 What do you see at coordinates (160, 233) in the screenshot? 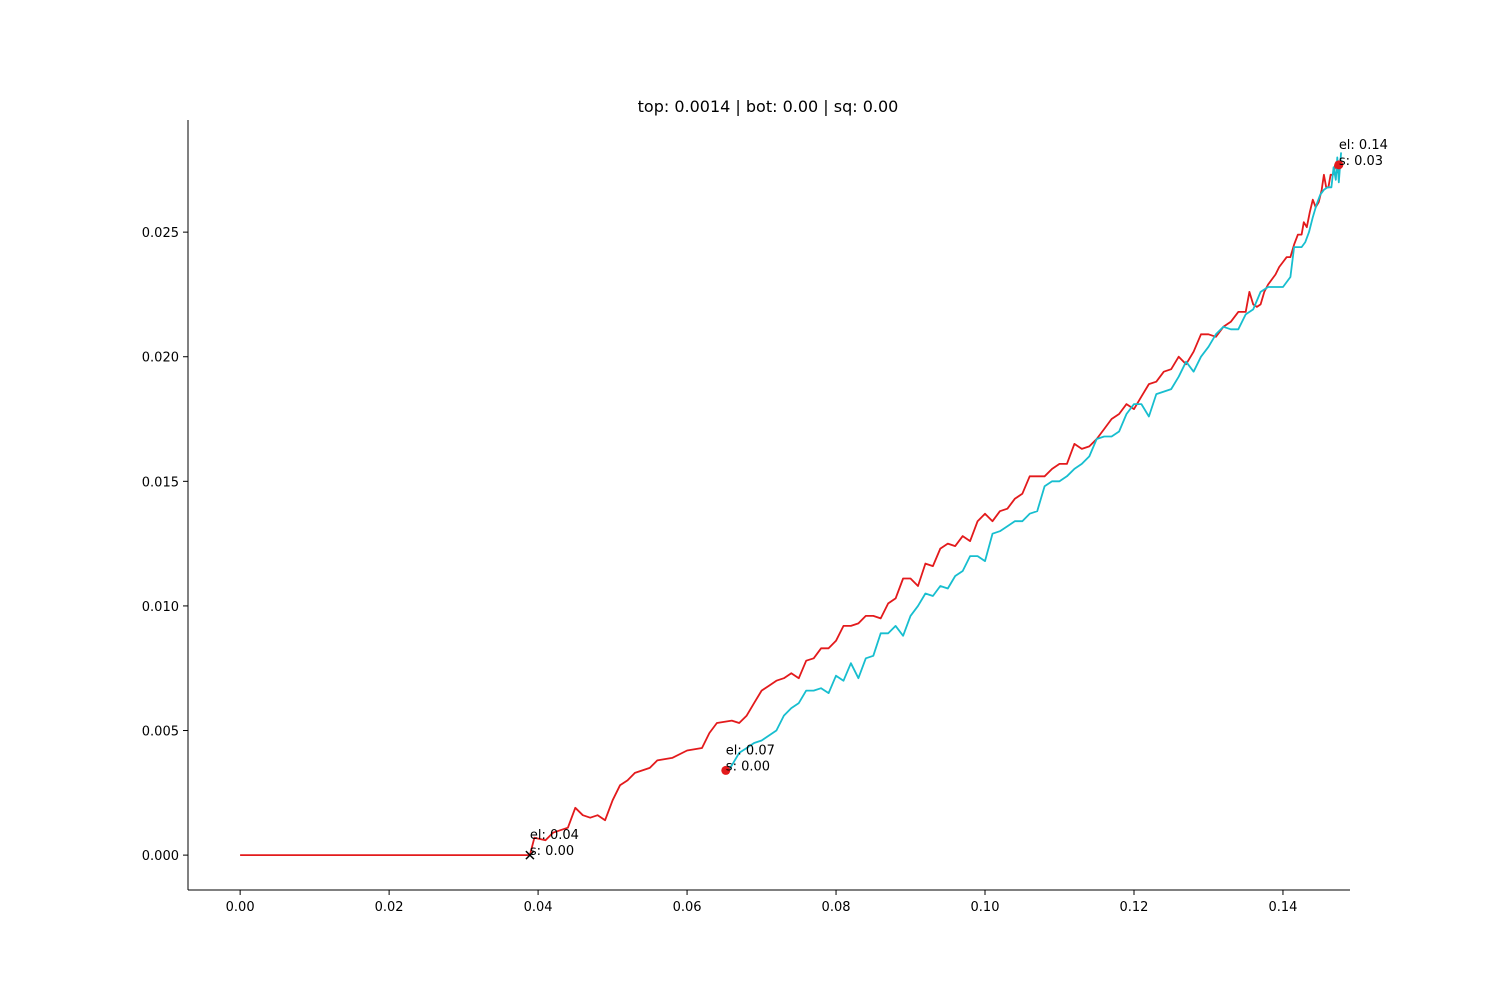
I see `y-tick-label: 0.025` at bounding box center [160, 233].